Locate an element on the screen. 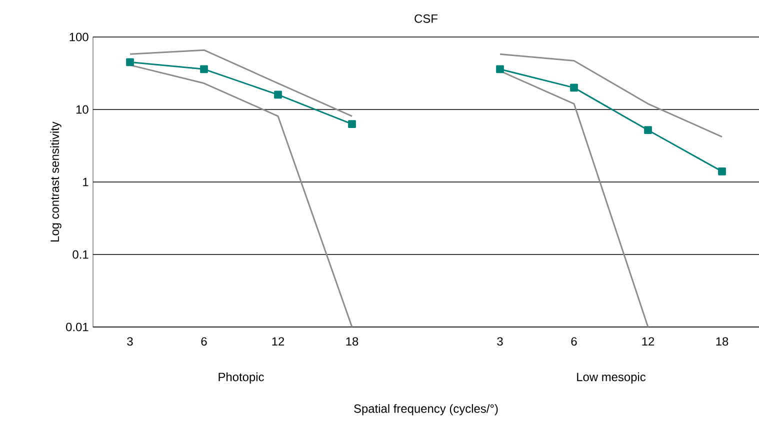 This screenshot has width=759, height=433. y-tick-label: 1 is located at coordinates (85, 182).